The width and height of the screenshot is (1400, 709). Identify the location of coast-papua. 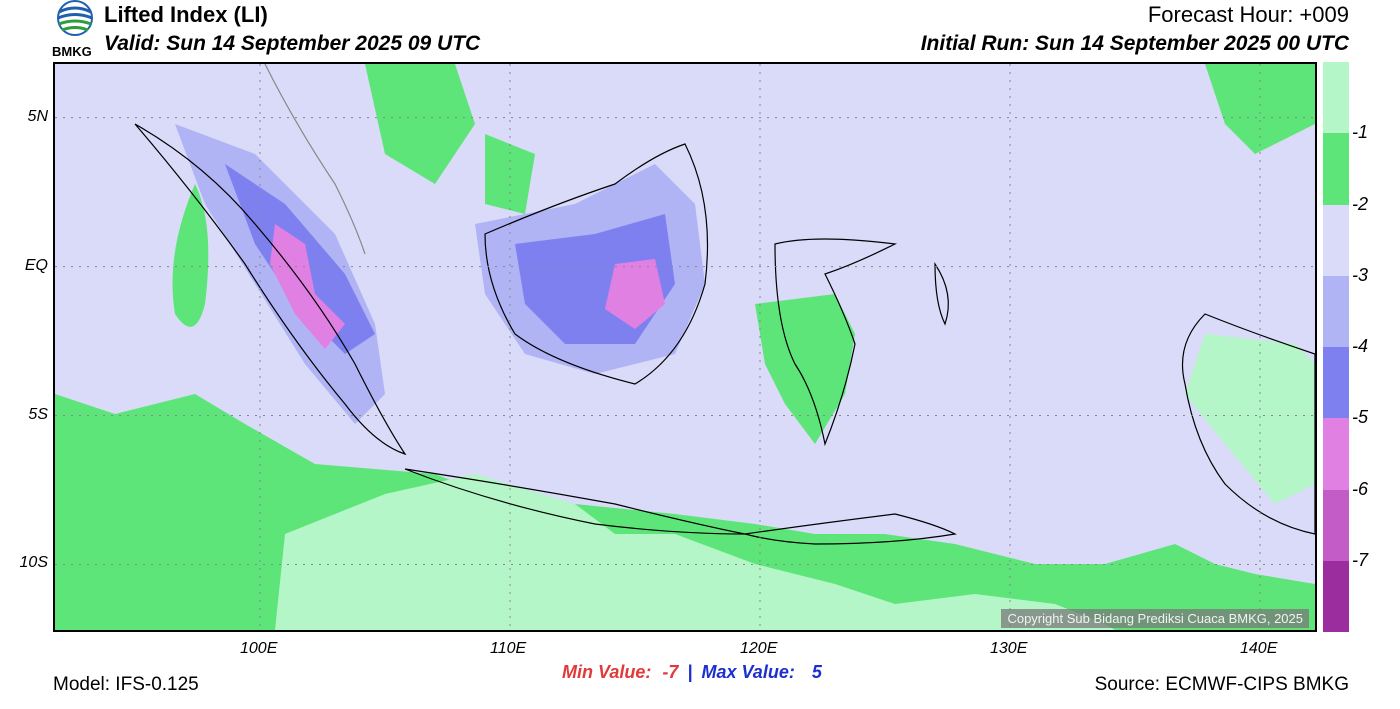
(1248, 424).